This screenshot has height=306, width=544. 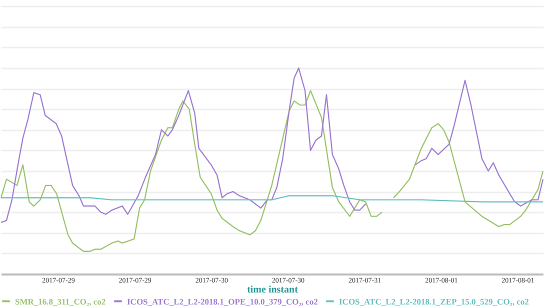 I want to click on legend-label: SMR_16.8_311_CO₂, co2, so click(x=60, y=301).